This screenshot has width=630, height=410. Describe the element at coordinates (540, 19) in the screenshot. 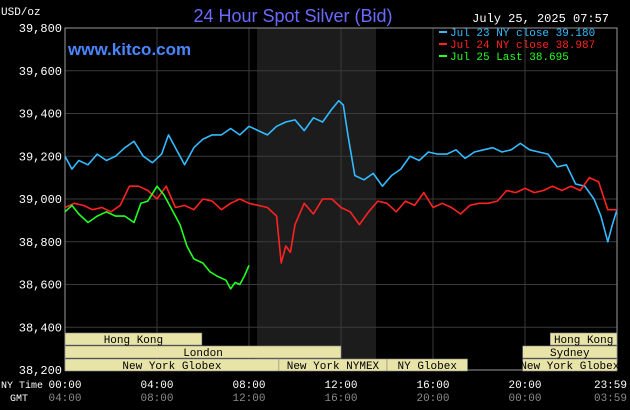

I see `timestamp: July 25, 2025 07:57` at that location.